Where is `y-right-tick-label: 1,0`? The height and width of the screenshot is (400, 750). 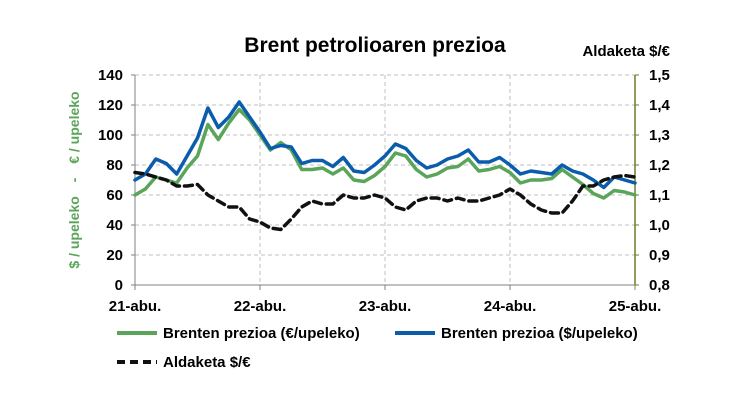
y-right-tick-label: 1,0 is located at coordinates (659, 225).